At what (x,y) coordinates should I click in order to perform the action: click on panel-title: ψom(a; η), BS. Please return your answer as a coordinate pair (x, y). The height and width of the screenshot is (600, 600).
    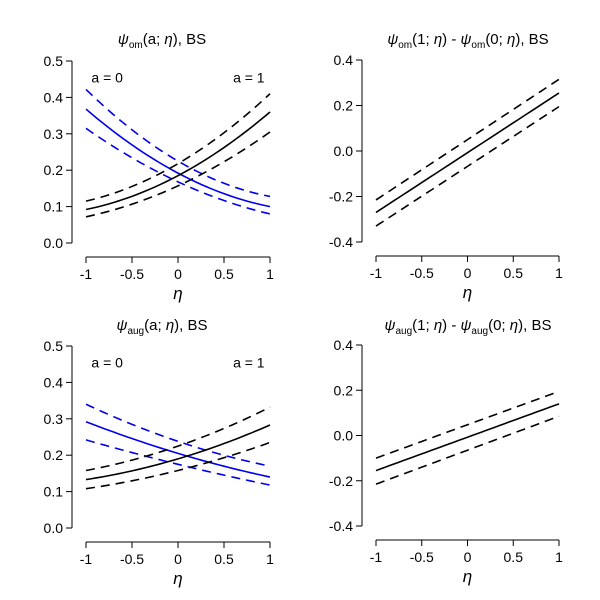
    Looking at the image, I should click on (162, 41).